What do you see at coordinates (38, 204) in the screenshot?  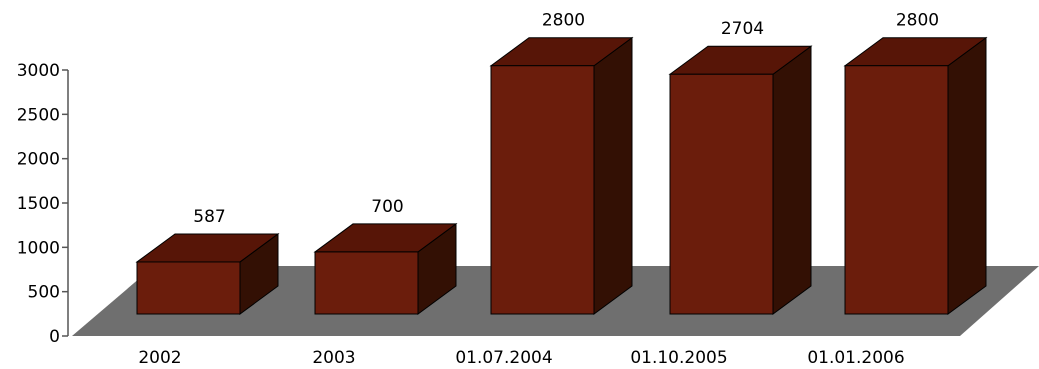 I see `y-tick-label: 1500` at bounding box center [38, 204].